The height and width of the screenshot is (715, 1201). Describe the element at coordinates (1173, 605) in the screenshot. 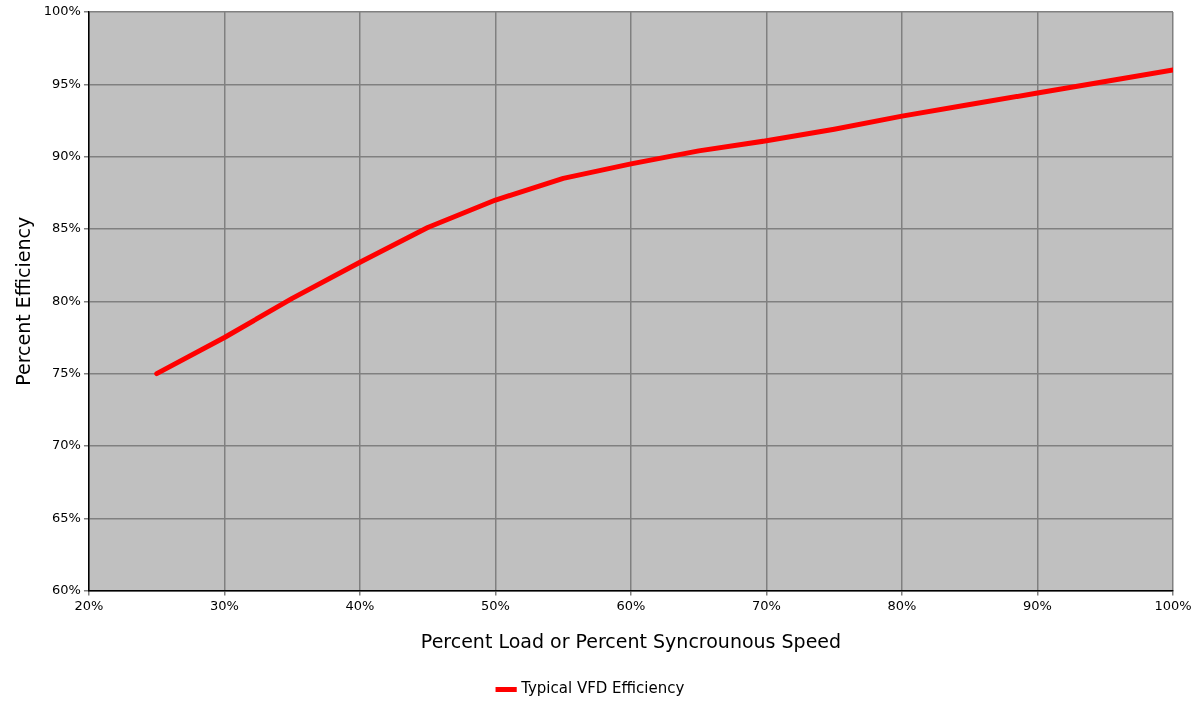

I see `x-tick-label: 100%` at that location.